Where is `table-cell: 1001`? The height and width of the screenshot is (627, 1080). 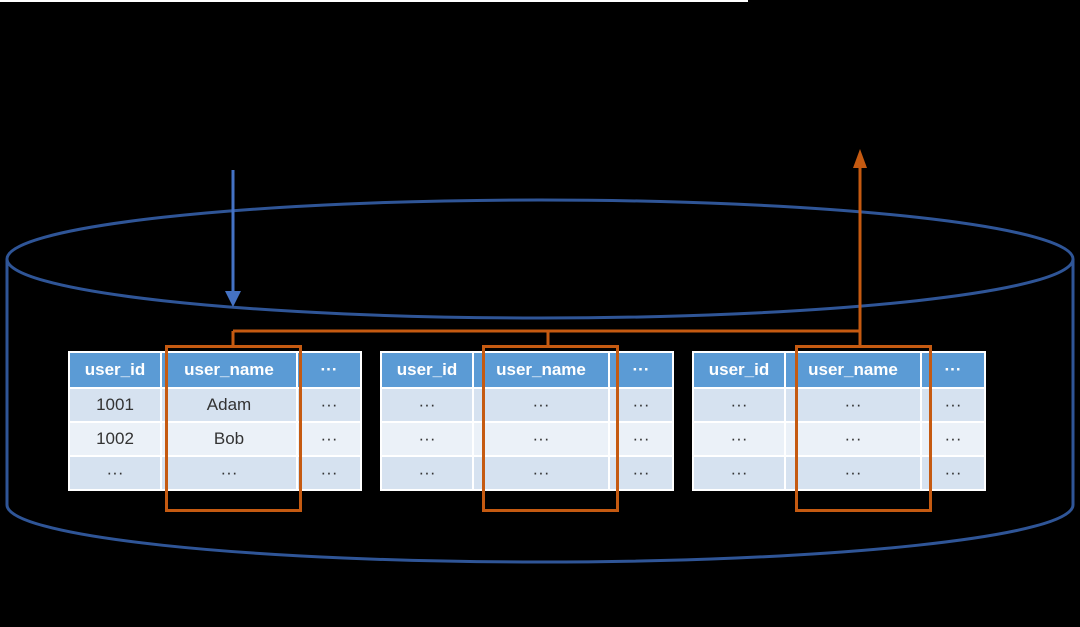 table-cell: 1001 is located at coordinates (115, 405).